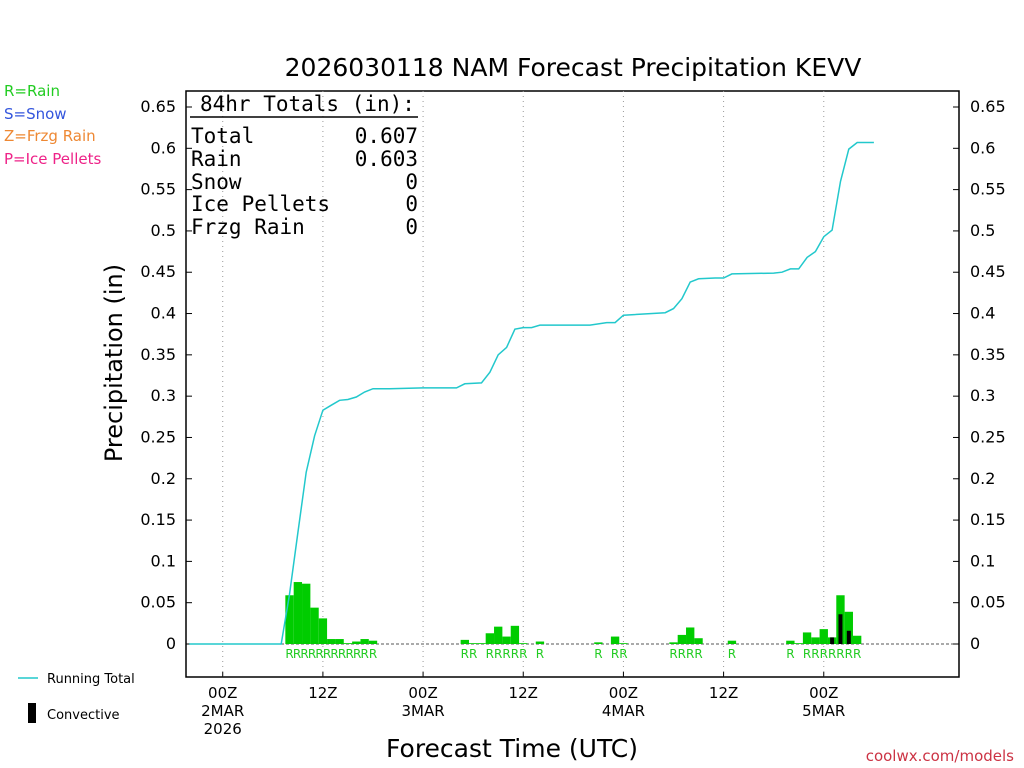 This screenshot has height=768, width=1024. I want to click on rain-marker-29: R, so click(807, 654).